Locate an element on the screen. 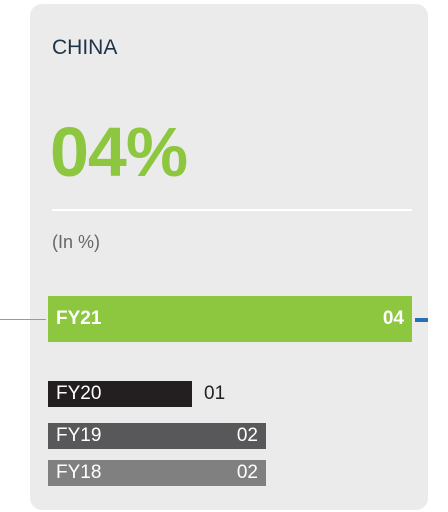  divider is located at coordinates (232, 210).